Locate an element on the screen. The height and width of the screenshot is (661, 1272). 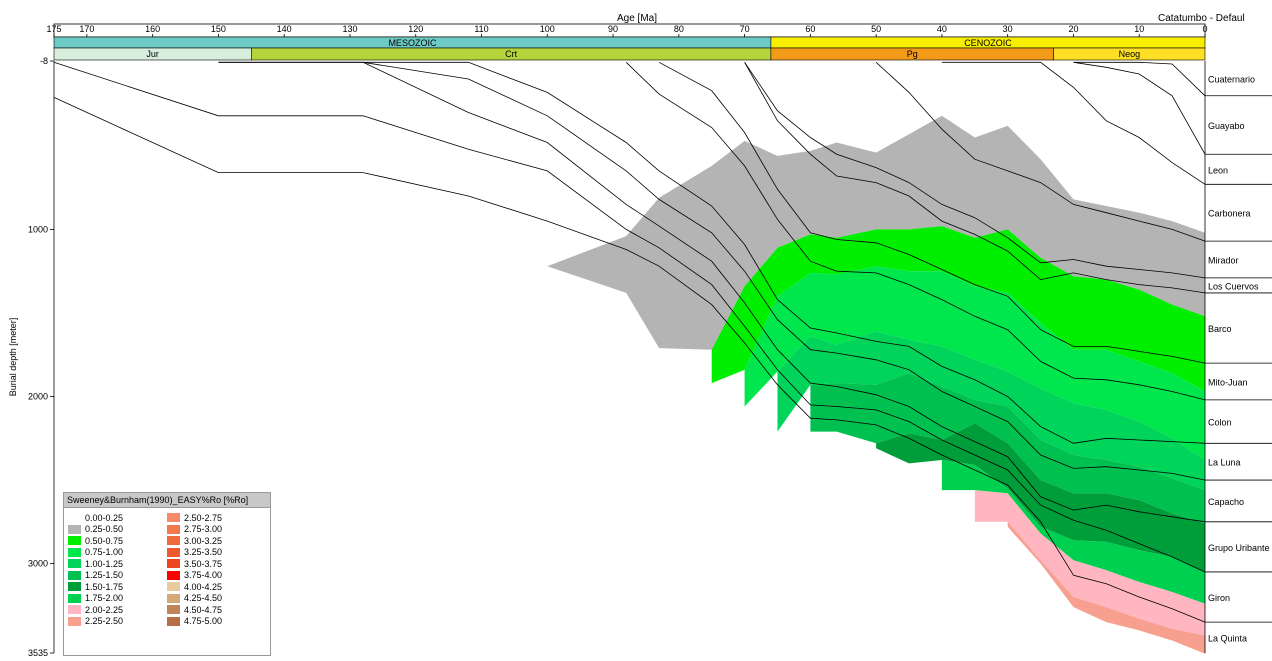
maturity-zone-1.75-2.00 is located at coordinates (1073, 532).